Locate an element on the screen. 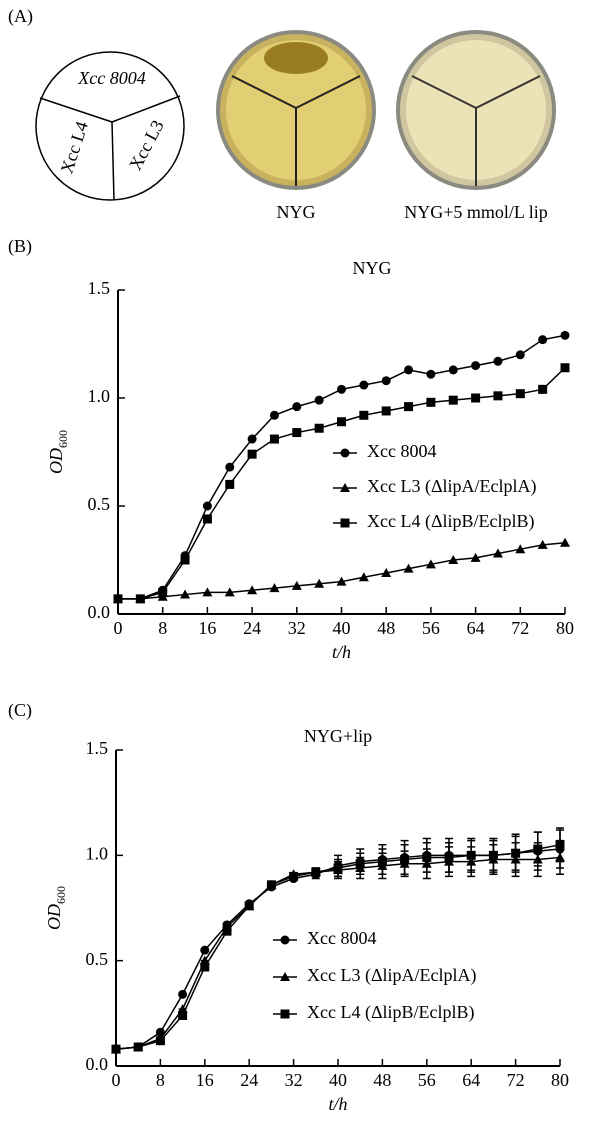 The image size is (593, 1122). x-tick-label: 64 is located at coordinates (471, 1080).